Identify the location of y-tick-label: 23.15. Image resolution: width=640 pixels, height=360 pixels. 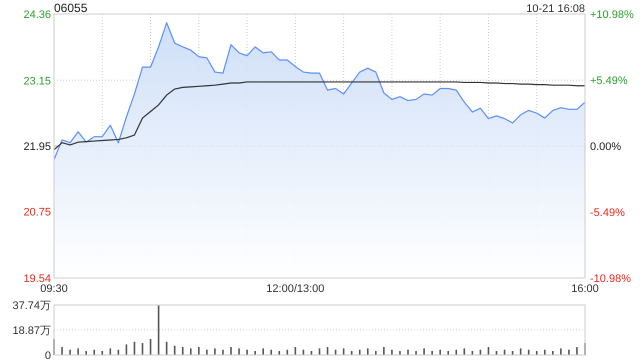
(37, 81).